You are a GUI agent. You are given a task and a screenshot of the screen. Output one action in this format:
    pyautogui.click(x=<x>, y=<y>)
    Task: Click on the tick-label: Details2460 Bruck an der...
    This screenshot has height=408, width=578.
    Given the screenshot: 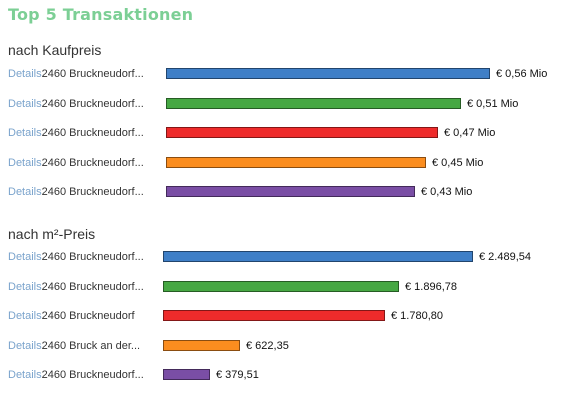 What is the action you would take?
    pyautogui.click(x=74, y=346)
    